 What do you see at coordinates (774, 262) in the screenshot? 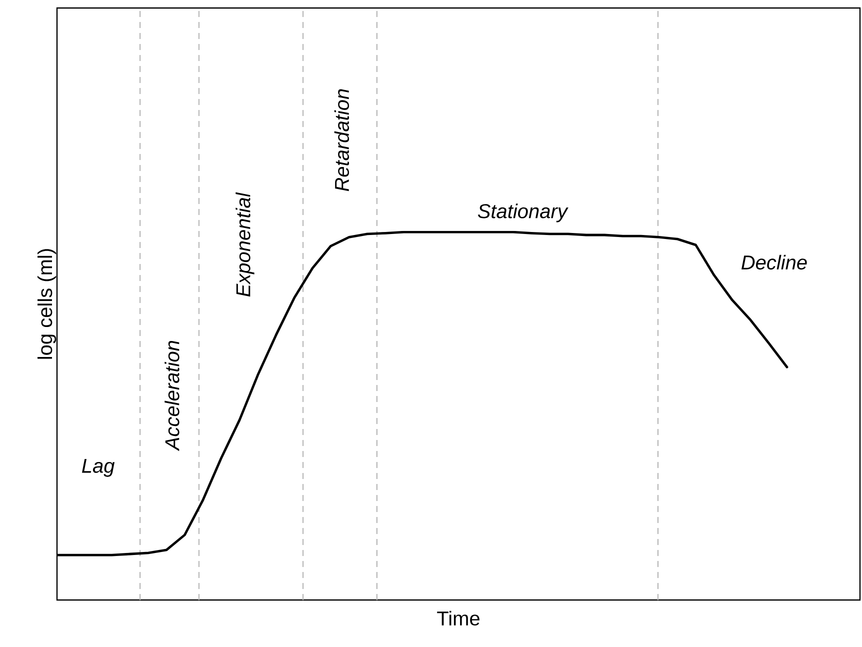
I see `annotation: Decline` at bounding box center [774, 262].